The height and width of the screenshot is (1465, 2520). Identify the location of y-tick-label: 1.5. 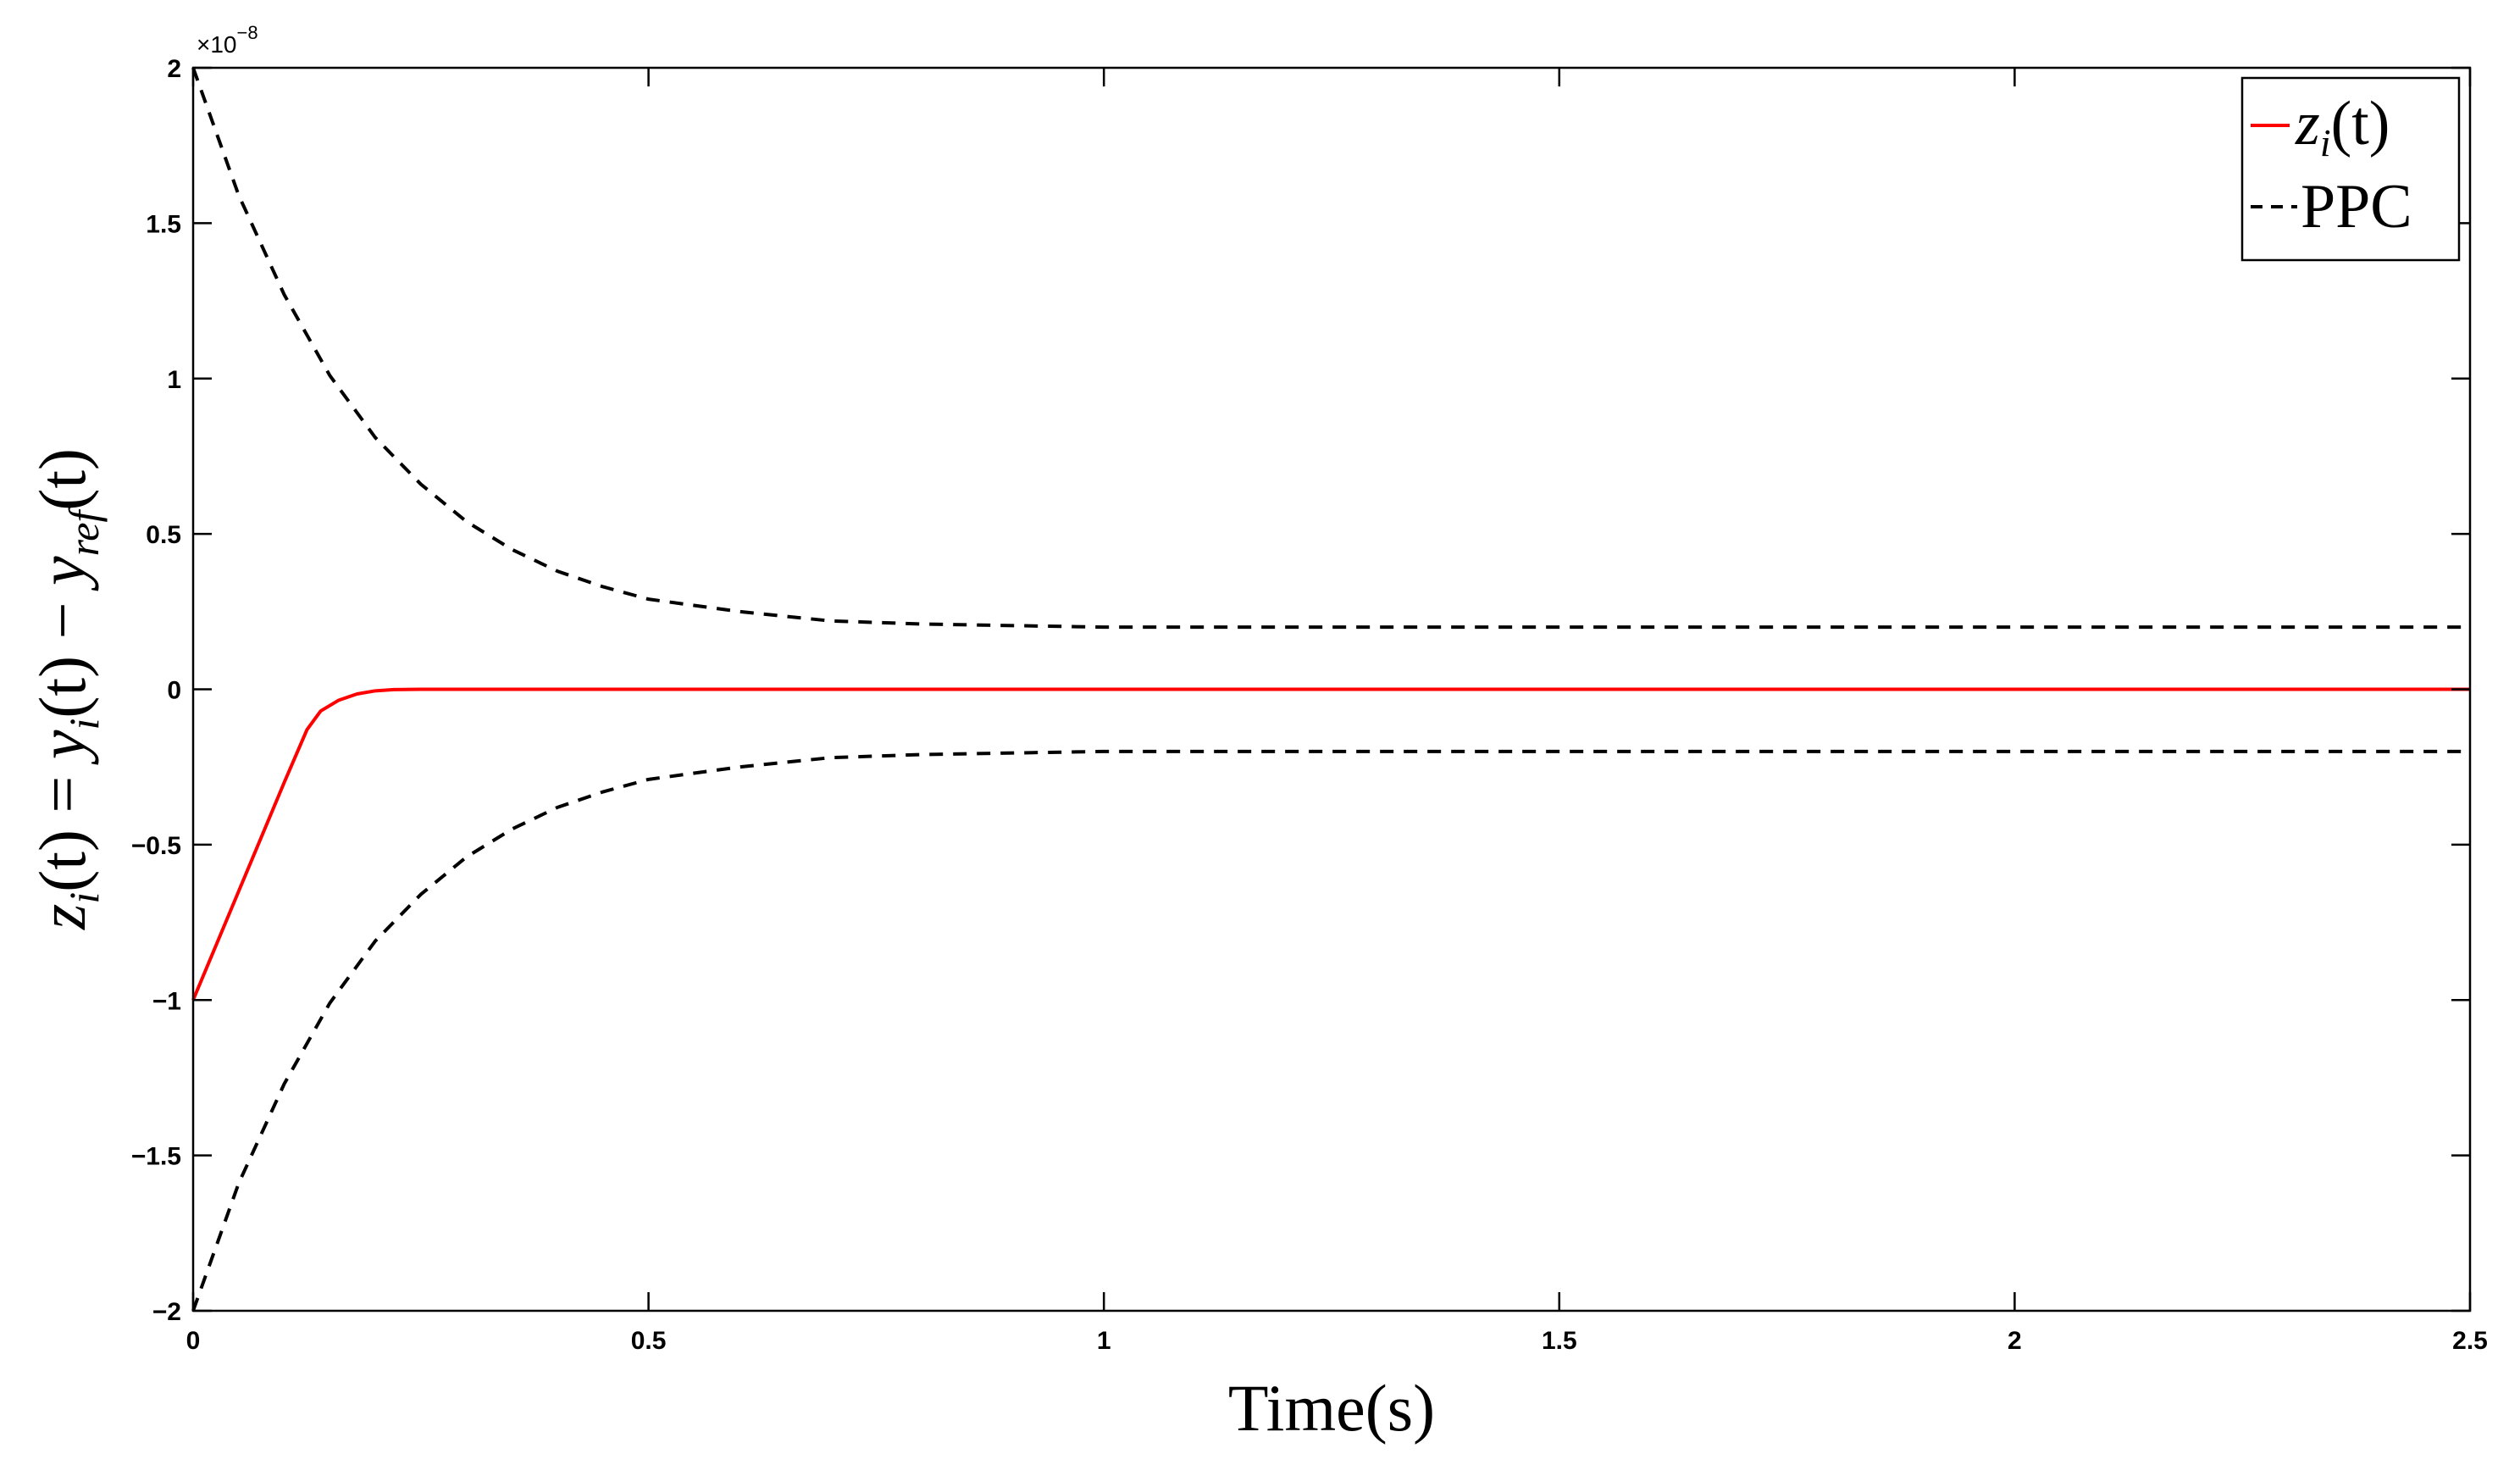
(163, 224).